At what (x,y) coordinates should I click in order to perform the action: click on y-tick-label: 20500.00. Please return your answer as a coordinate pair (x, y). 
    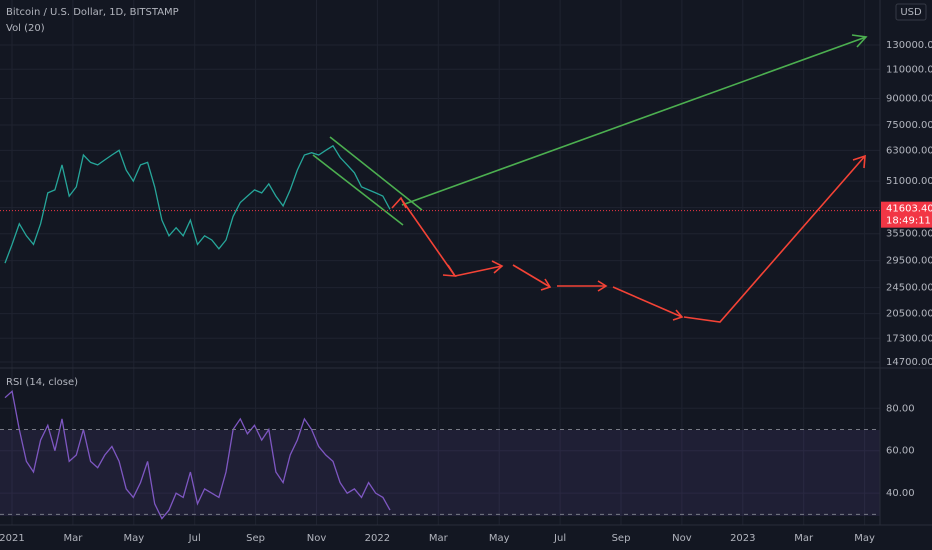
    Looking at the image, I should click on (909, 314).